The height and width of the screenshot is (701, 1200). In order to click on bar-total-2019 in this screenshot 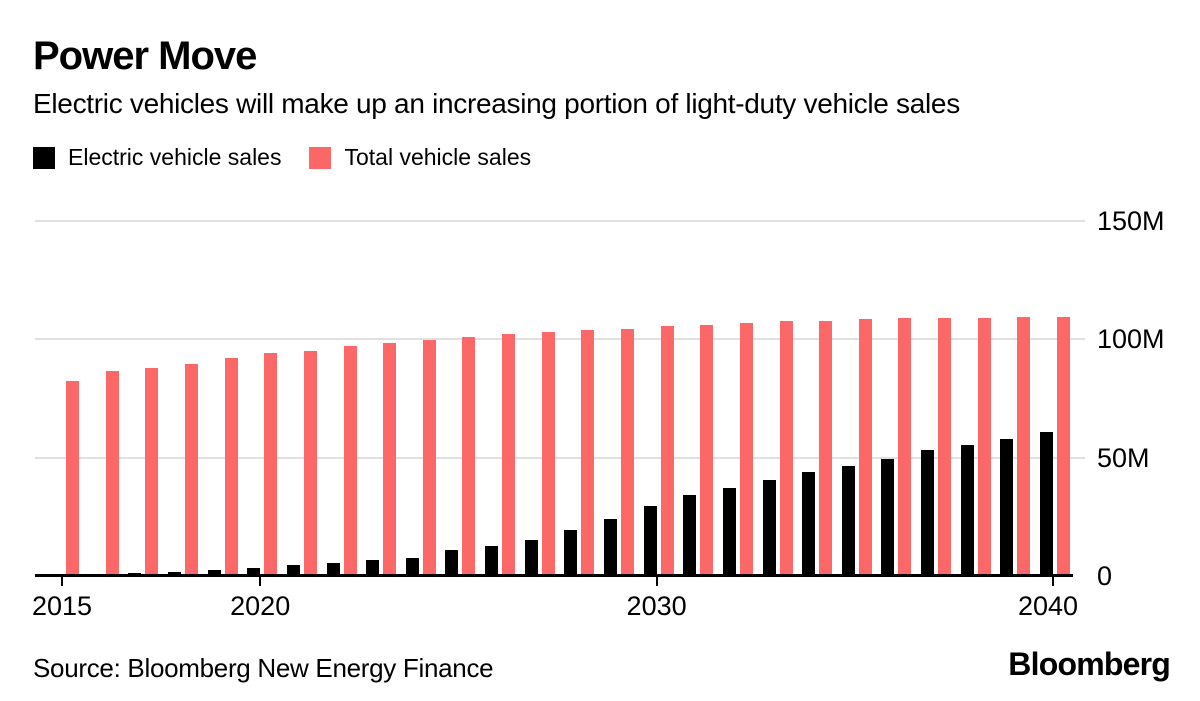, I will do `click(231, 467)`.